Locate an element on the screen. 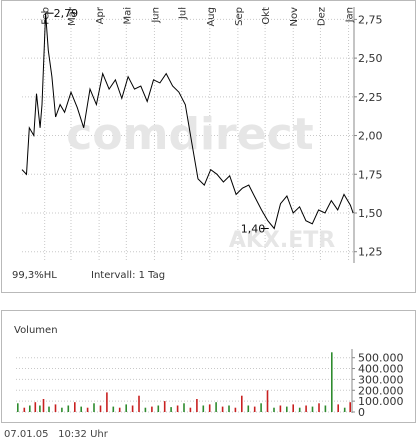 This screenshot has height=443, width=417. price-x-tick-label: Apr is located at coordinates (100, 15).